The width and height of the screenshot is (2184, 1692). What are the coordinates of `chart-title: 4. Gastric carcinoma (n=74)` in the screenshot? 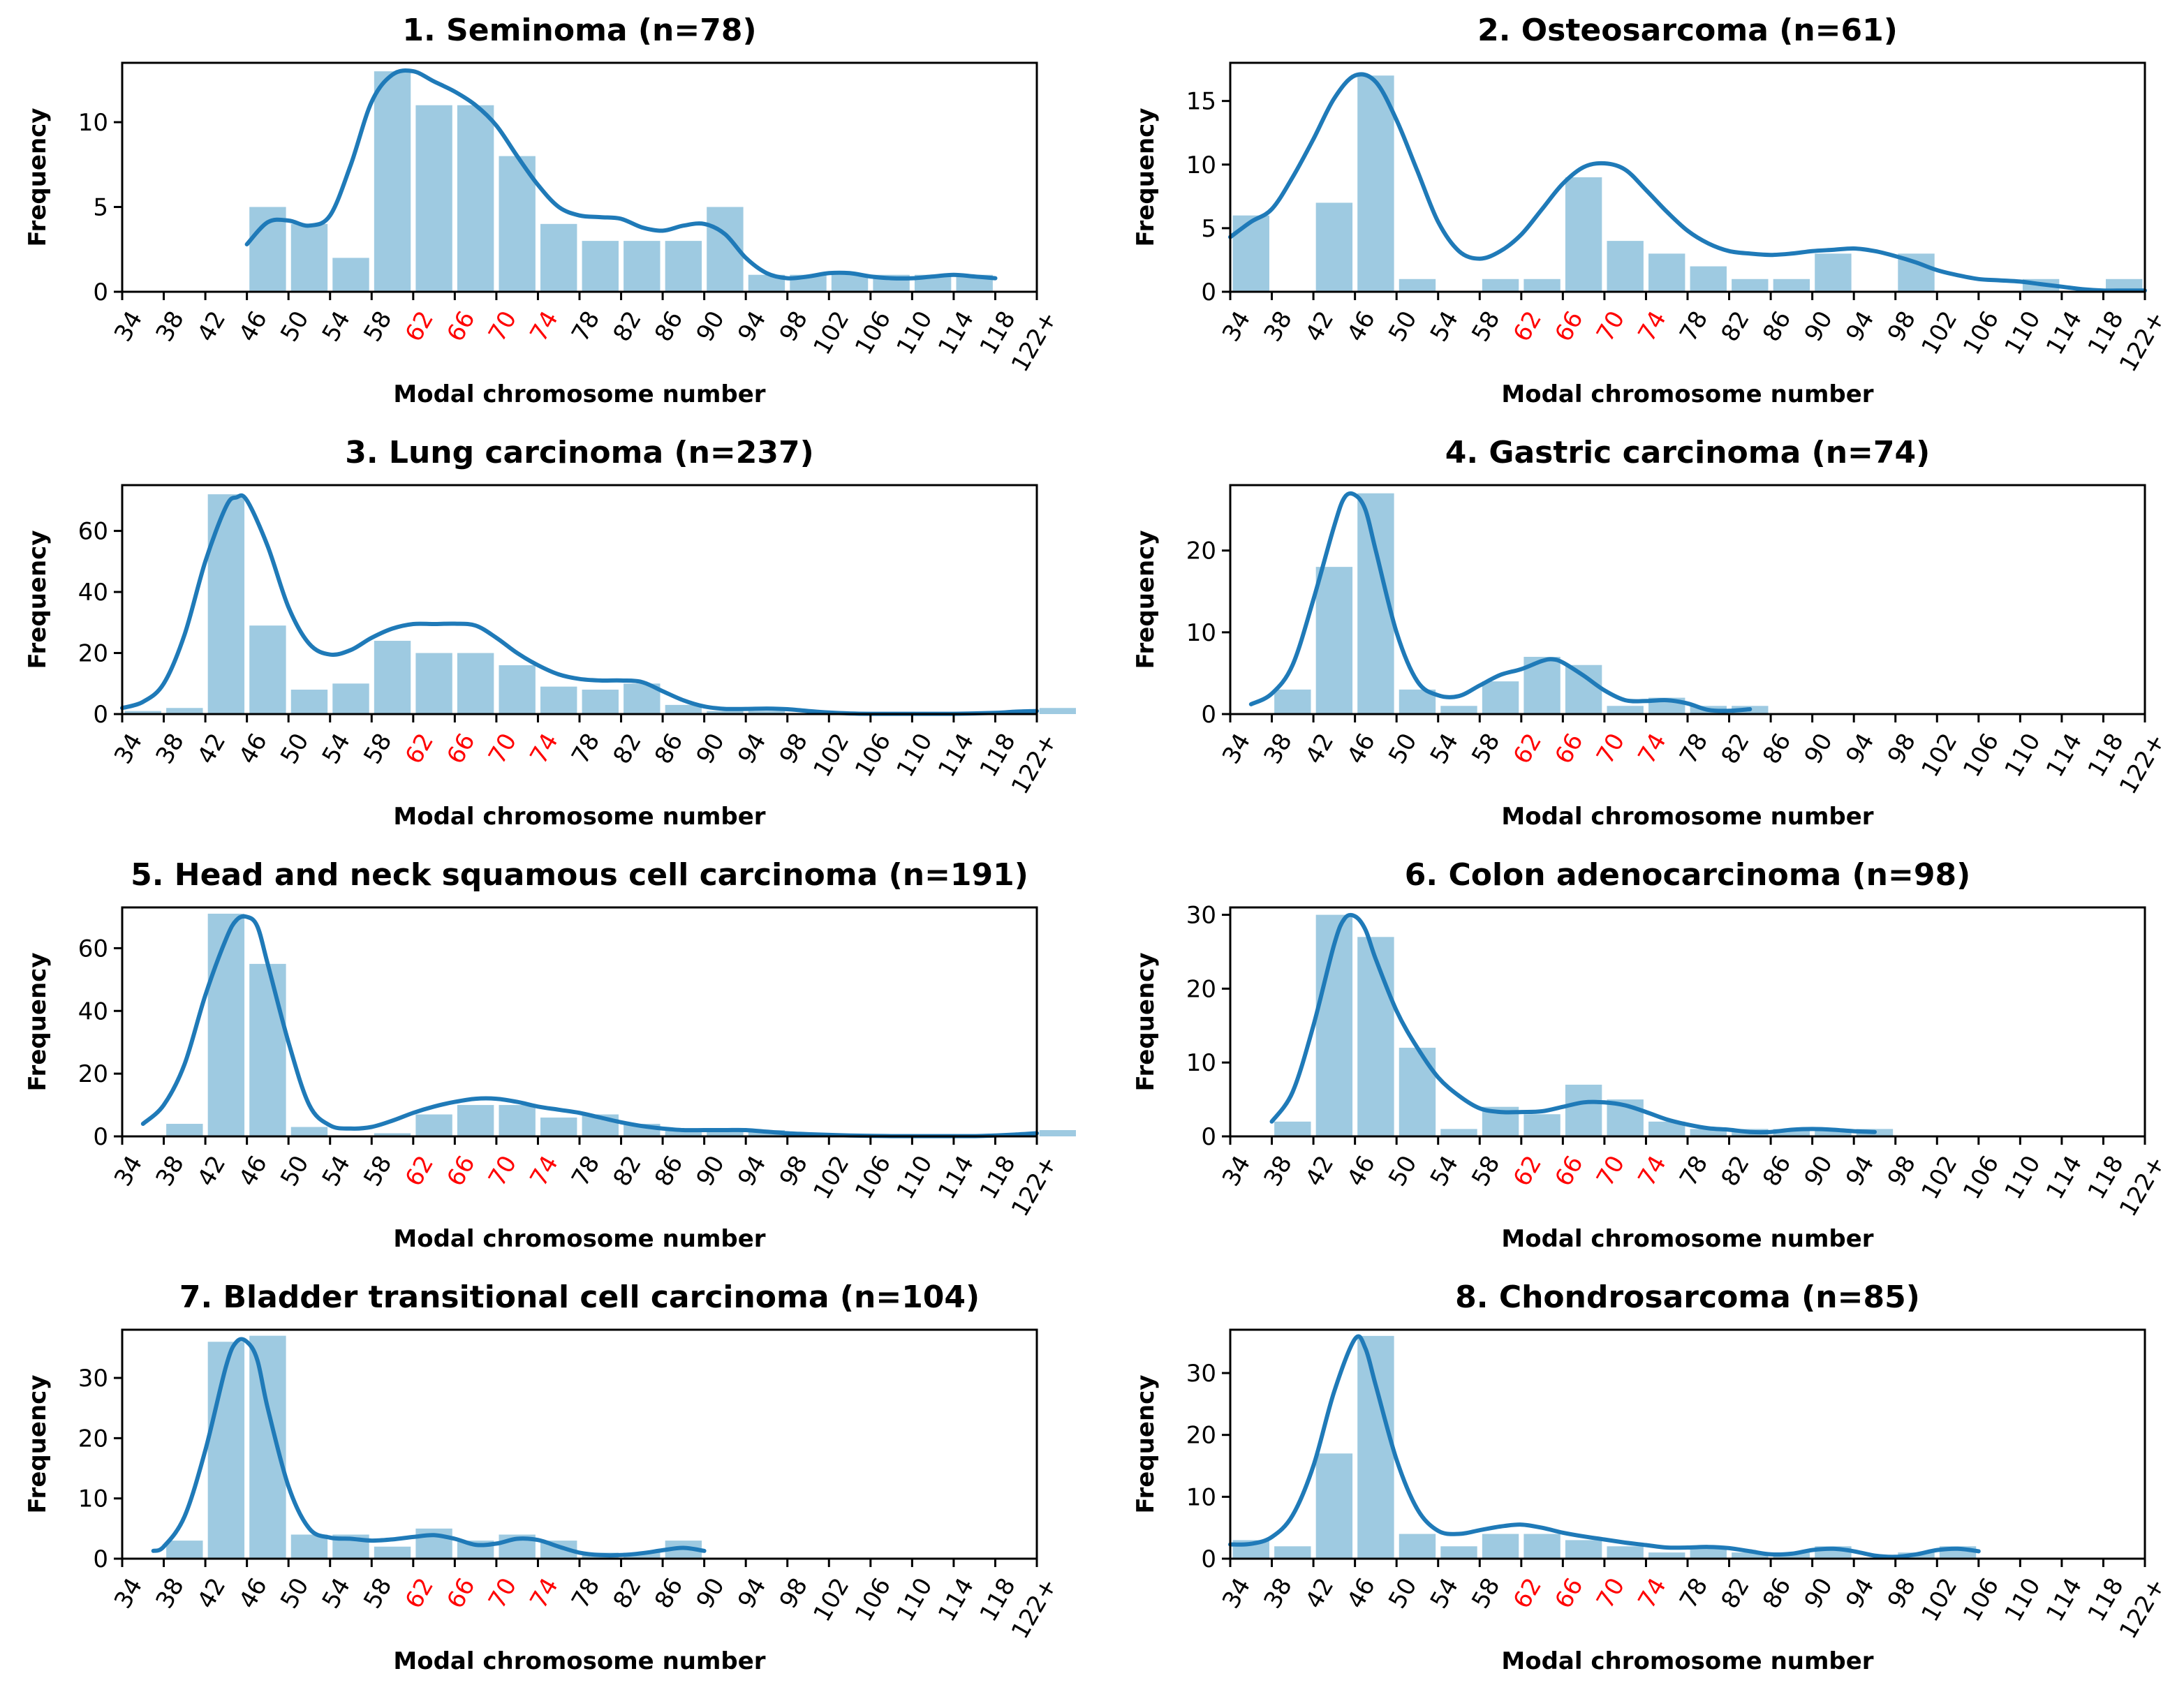 It's located at (1688, 452).